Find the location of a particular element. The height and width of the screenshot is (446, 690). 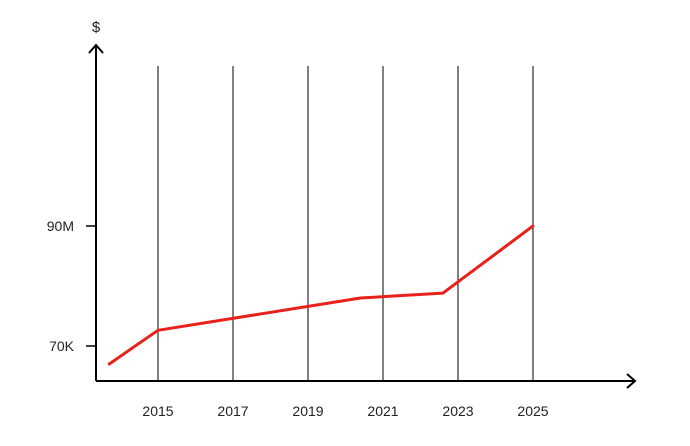

y-tick-label: 70K is located at coordinates (62, 346).